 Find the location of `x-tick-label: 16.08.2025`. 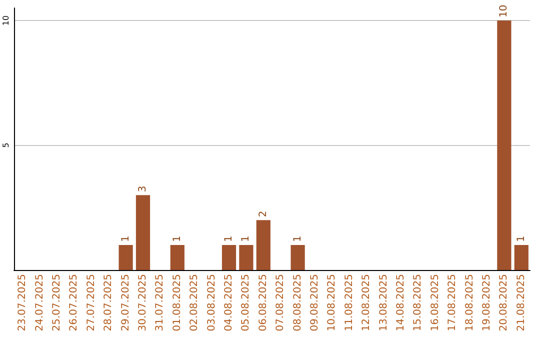

x-tick-label: 16.08.2025 is located at coordinates (435, 303).